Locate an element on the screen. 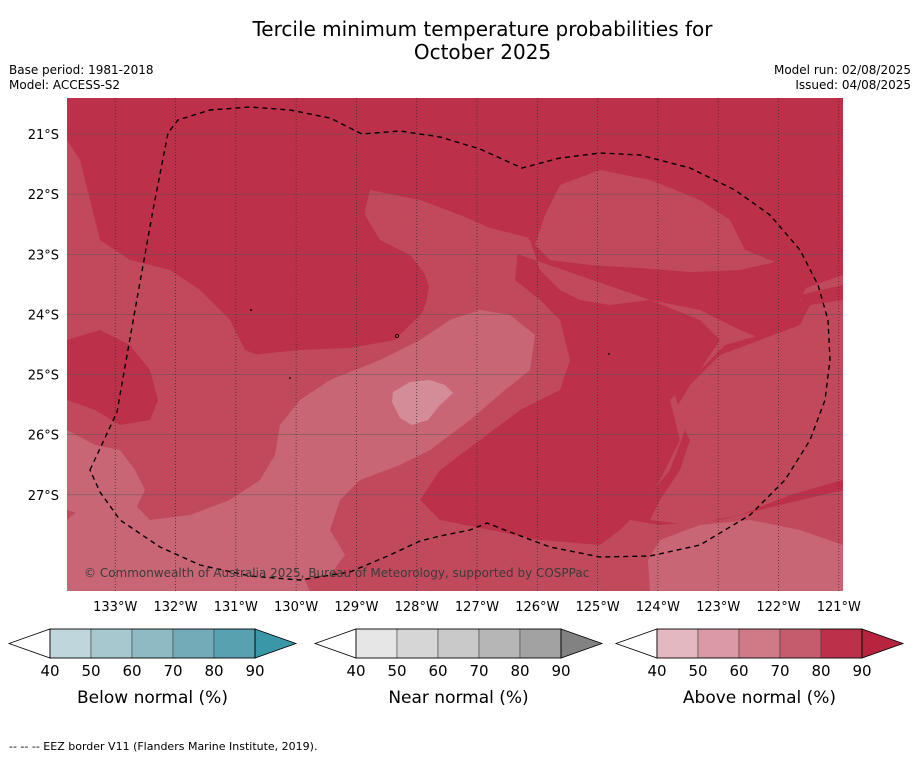  field-50-60-patch is located at coordinates (422, 402).